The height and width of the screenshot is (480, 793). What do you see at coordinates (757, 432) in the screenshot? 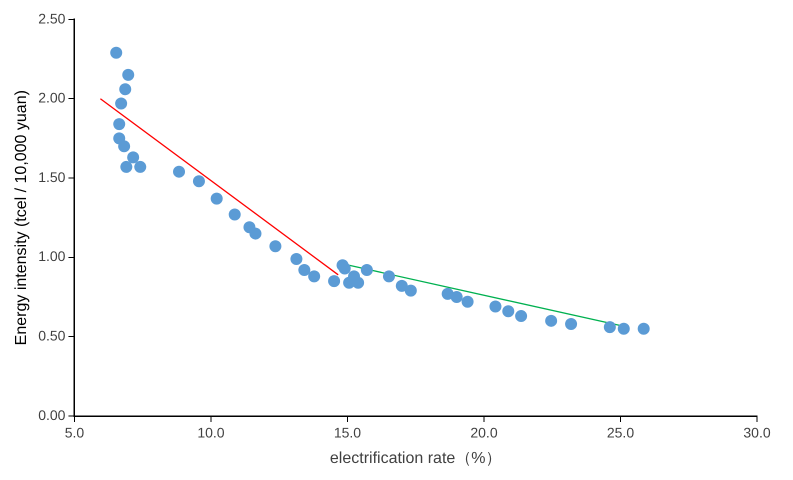
I see `x-tick-label: 30.0` at bounding box center [757, 432].